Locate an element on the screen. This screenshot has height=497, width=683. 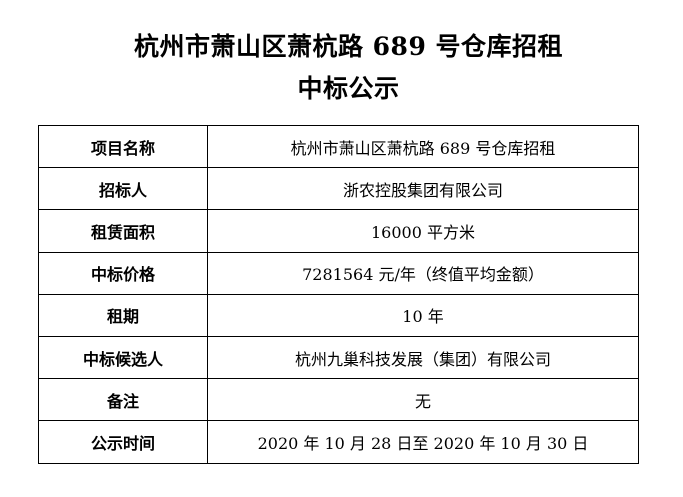
table-row-remarks: 备注 无 is located at coordinates (338, 400).